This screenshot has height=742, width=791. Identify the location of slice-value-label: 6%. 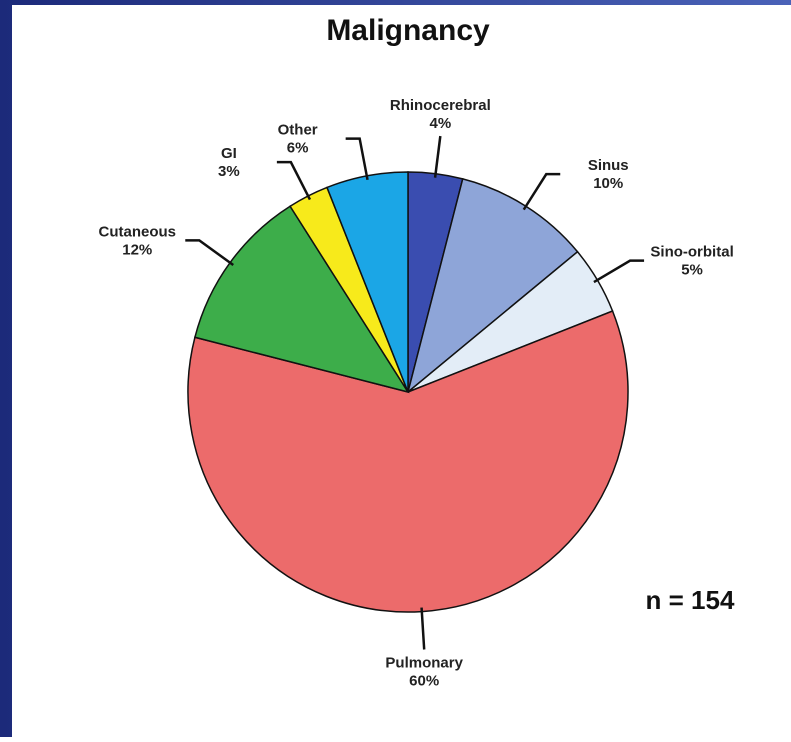
(298, 148).